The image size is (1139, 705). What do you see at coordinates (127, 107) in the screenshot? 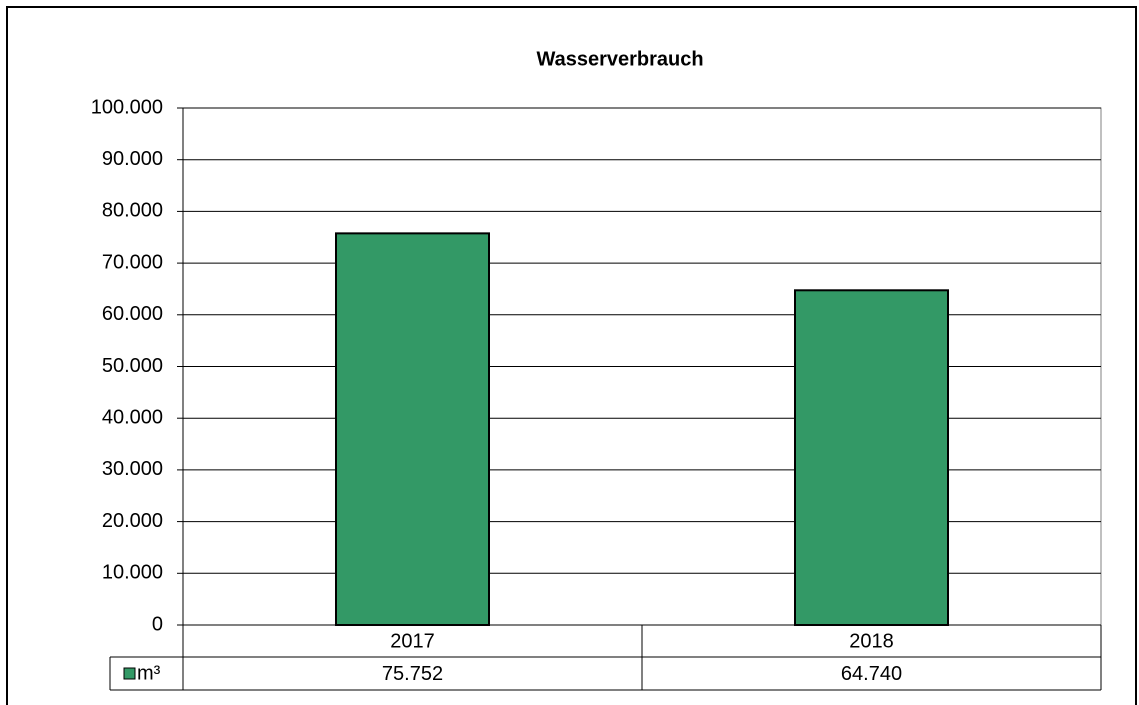
I see `y-tick-label: 100.000` at bounding box center [127, 107].